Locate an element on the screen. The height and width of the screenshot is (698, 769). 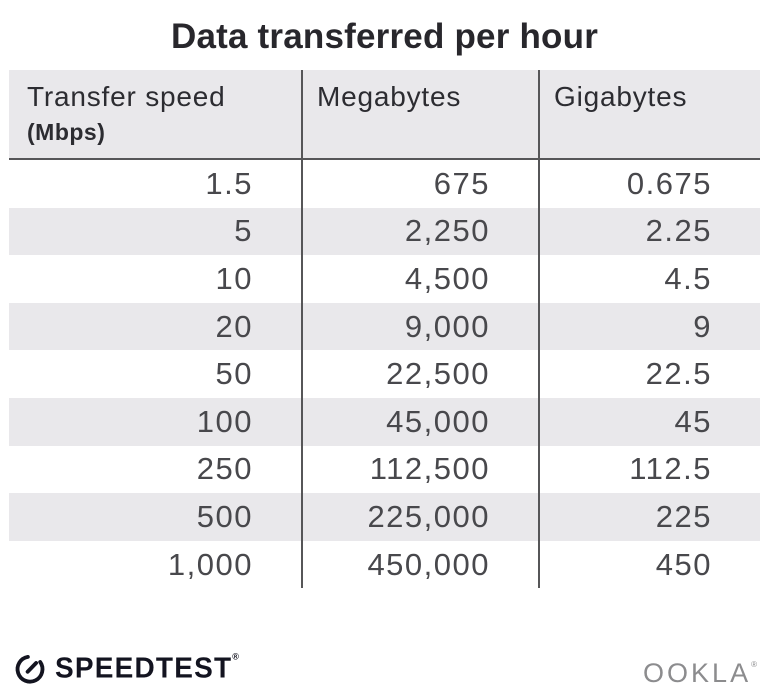
cell-gigabytes: 4.5 is located at coordinates (688, 278).